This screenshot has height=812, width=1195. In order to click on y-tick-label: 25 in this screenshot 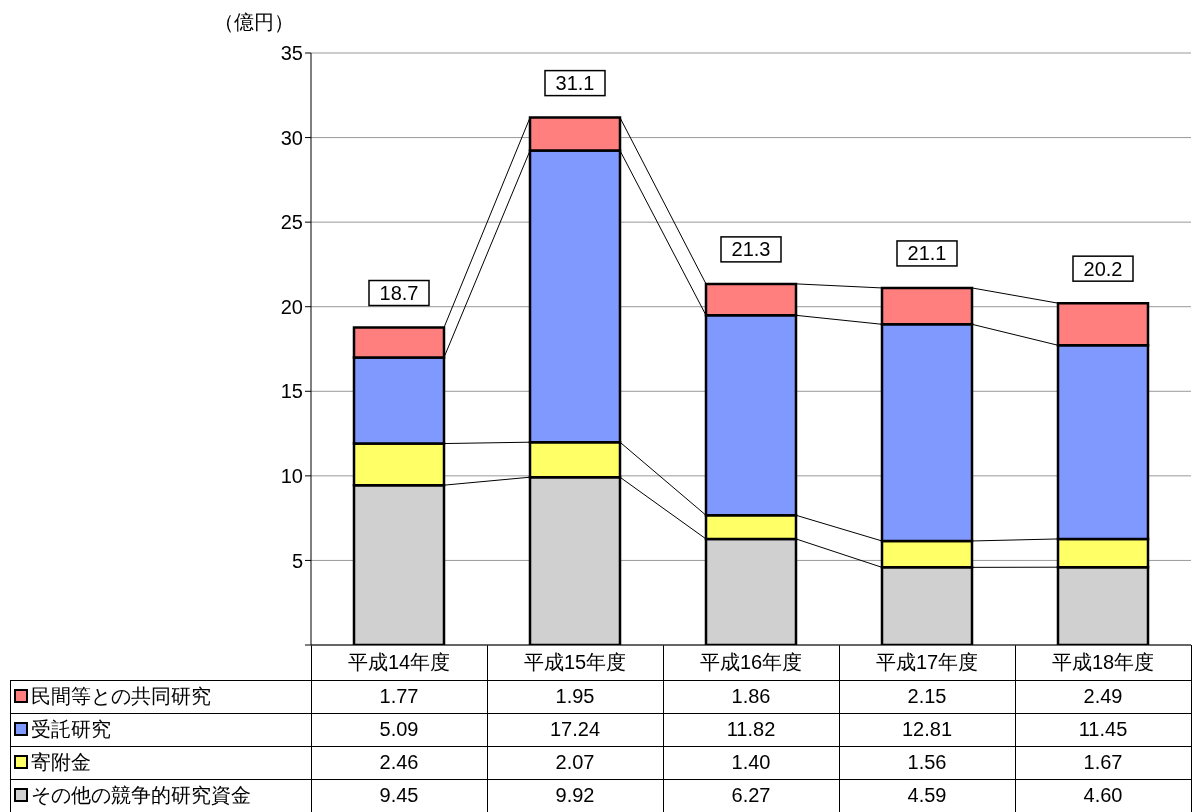, I will do `click(291, 222)`.